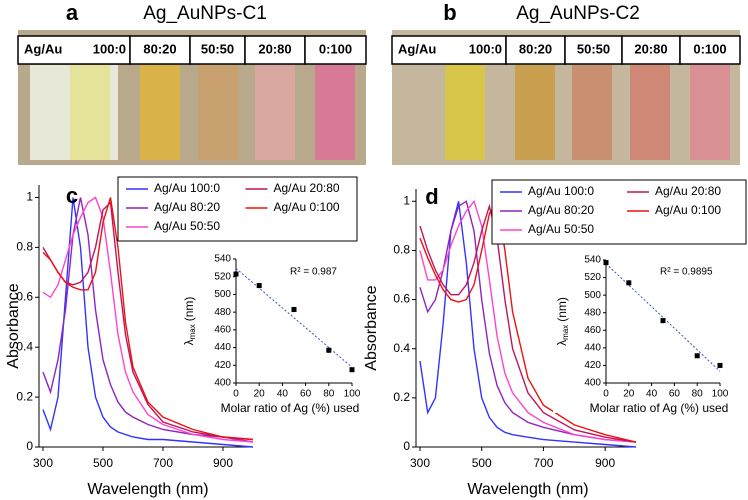  What do you see at coordinates (72, 12) in the screenshot?
I see `panel-label: a` at bounding box center [72, 12].